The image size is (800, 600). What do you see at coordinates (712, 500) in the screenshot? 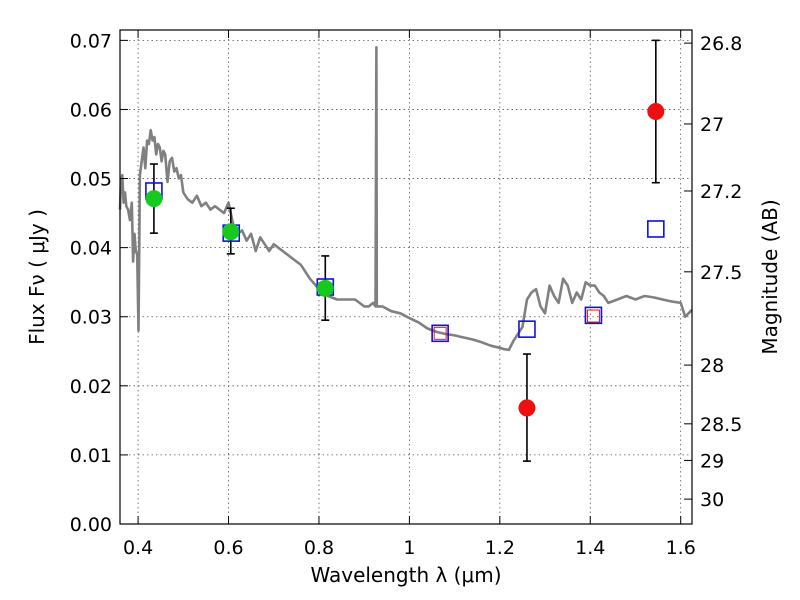
I see `right-tick-label: 30` at bounding box center [712, 500].